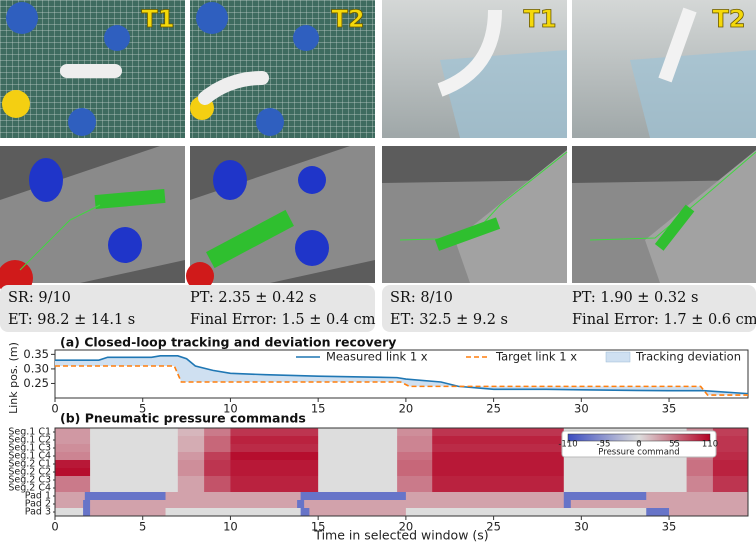  I want to click on row-label: Pad 3, so click(38, 512).